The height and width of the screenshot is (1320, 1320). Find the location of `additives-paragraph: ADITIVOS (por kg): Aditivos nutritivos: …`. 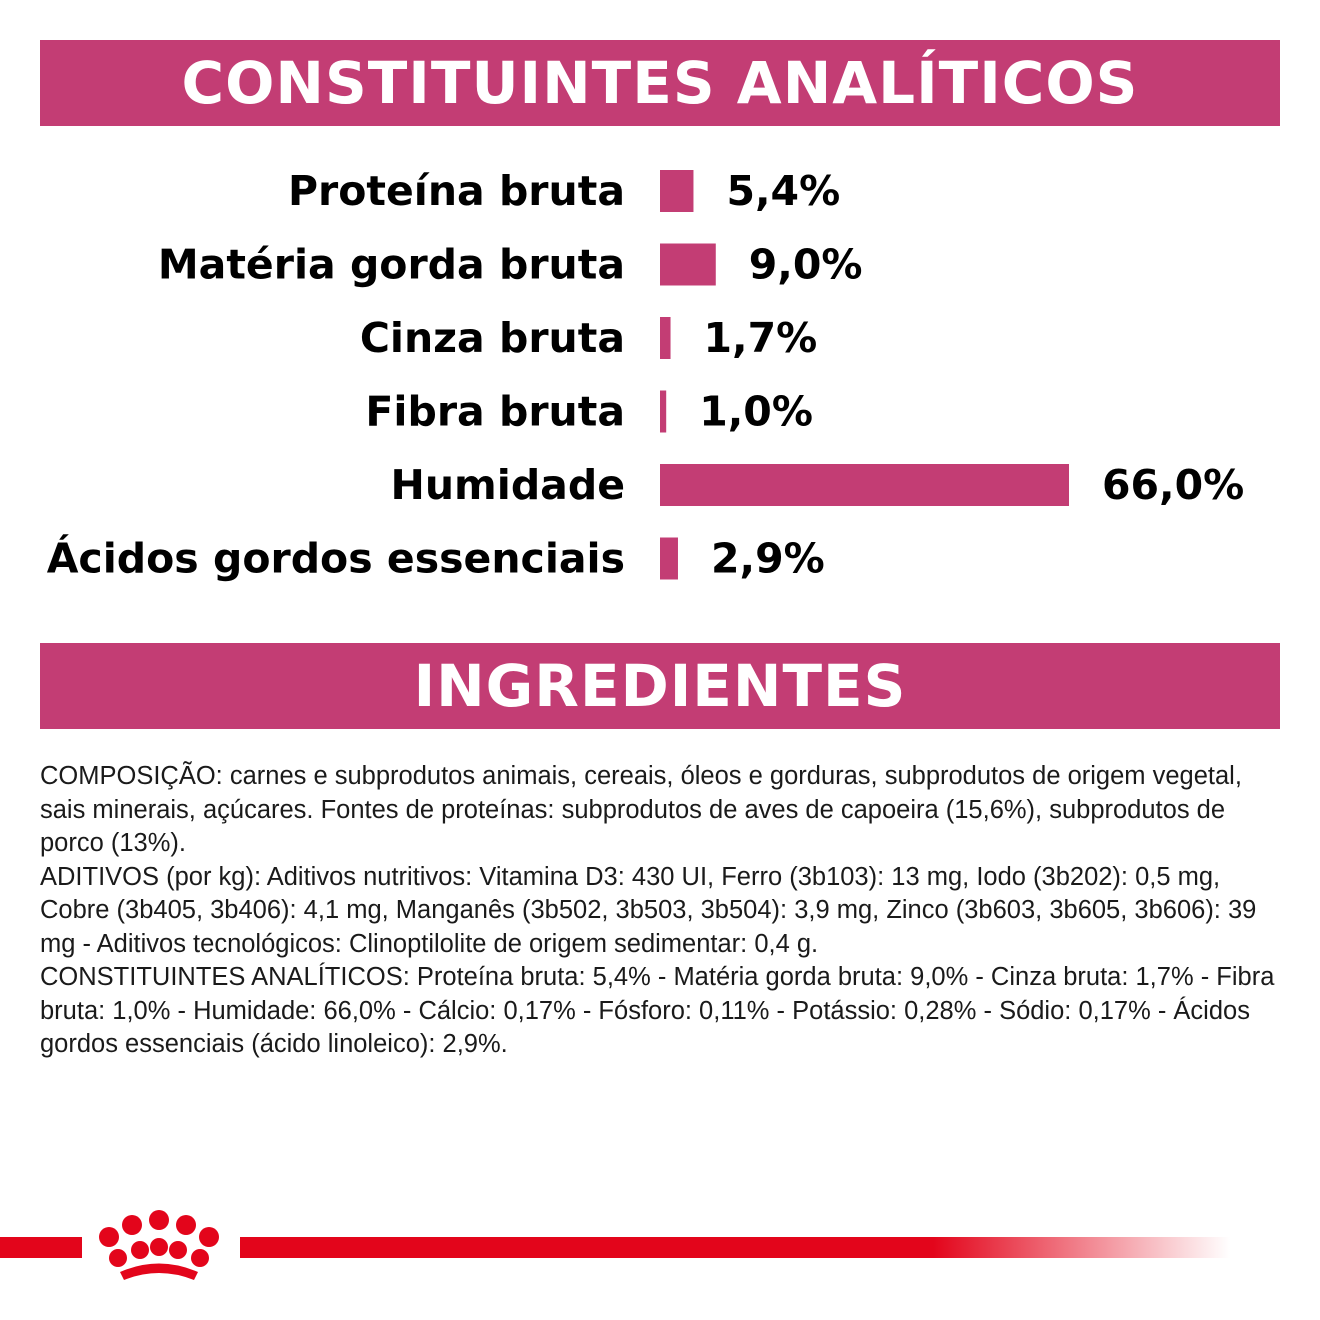

additives-paragraph: ADITIVOS (por kg): Aditivos nutritivos: … is located at coordinates (648, 910).